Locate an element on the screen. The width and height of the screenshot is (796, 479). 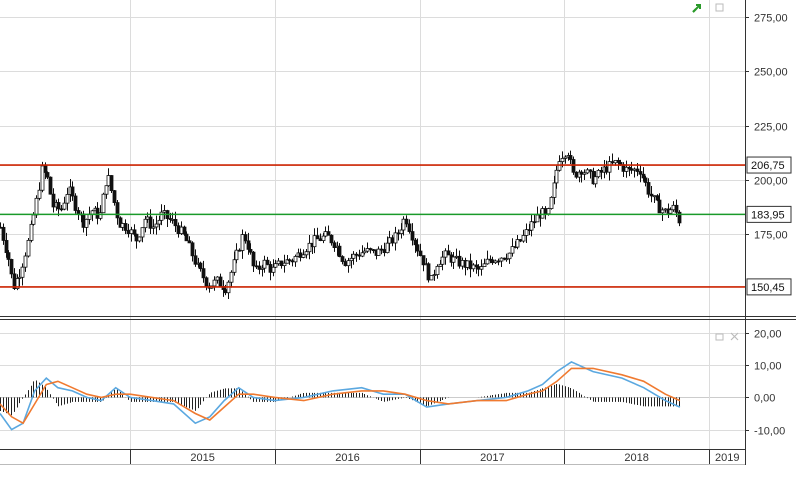
level-label: 206,75 is located at coordinates (768, 166).